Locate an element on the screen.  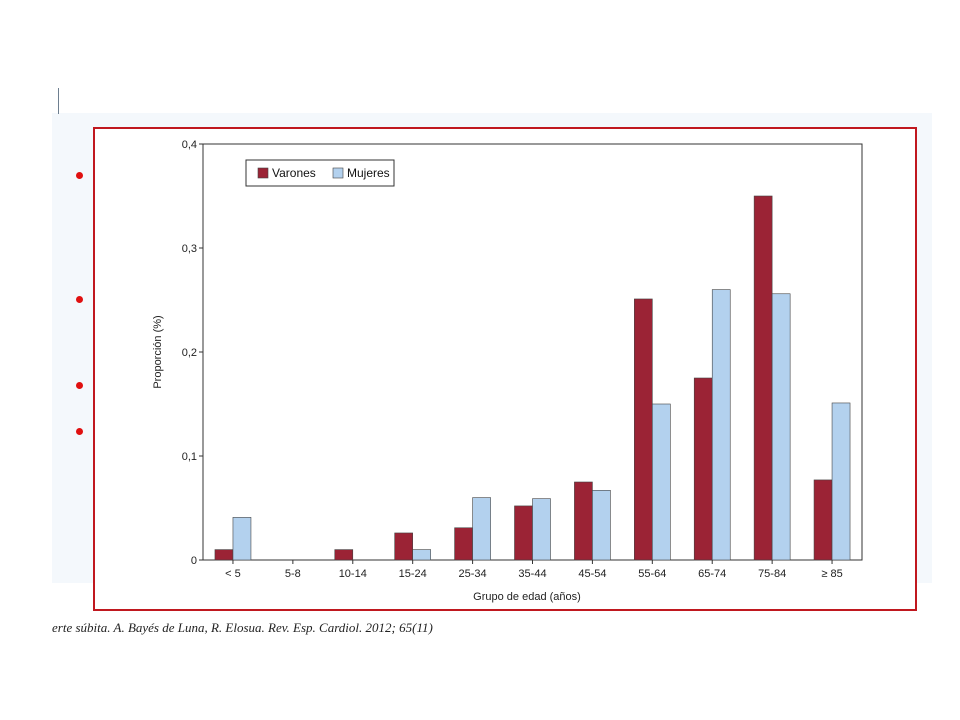
y-tick-label: 0 is located at coordinates (194, 561).